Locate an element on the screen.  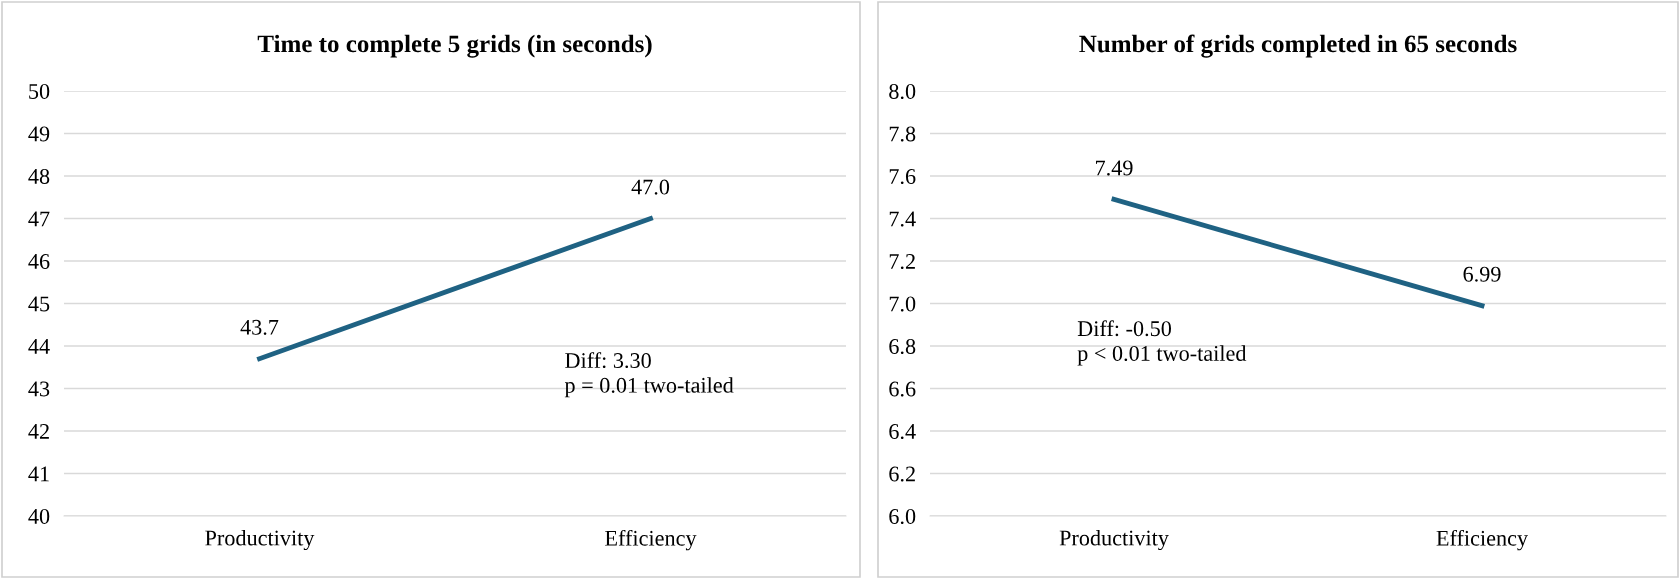
y-tick-label: 6.6 is located at coordinates (902, 389).